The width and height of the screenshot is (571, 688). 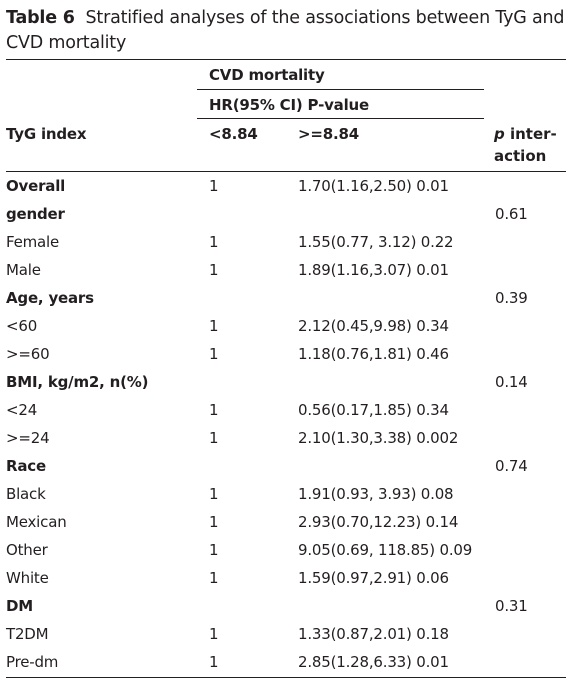 What do you see at coordinates (27, 550) in the screenshot?
I see `row-label: Other` at bounding box center [27, 550].